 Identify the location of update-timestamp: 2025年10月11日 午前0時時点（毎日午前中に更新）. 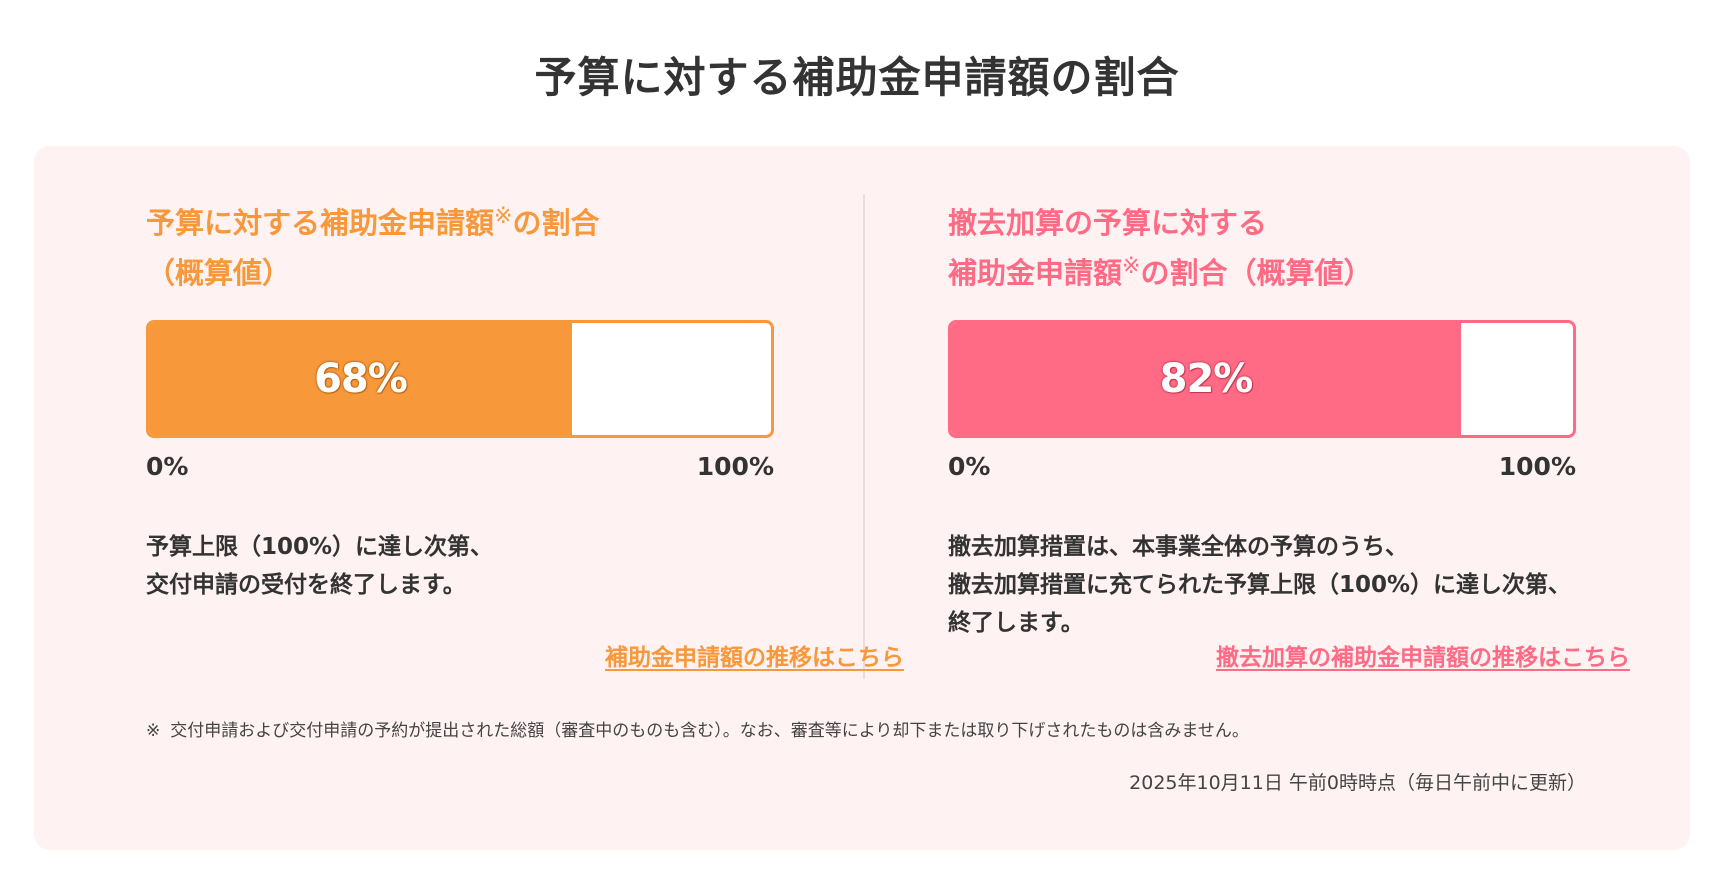
(1357, 783).